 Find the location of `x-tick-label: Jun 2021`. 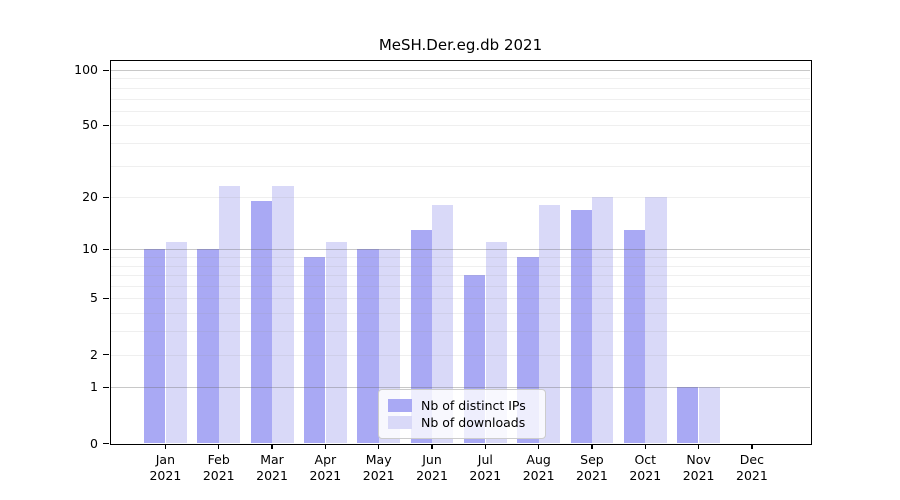

x-tick-label: Jun 2021 is located at coordinates (432, 468).